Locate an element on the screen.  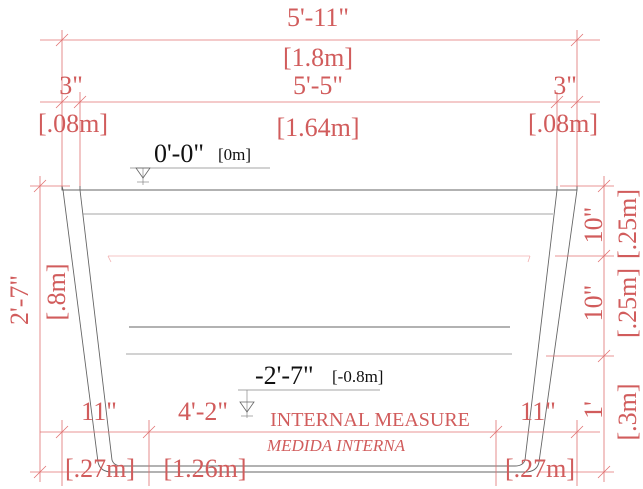
internal-measure-label: INTERNAL MEASURE is located at coordinates (370, 420).